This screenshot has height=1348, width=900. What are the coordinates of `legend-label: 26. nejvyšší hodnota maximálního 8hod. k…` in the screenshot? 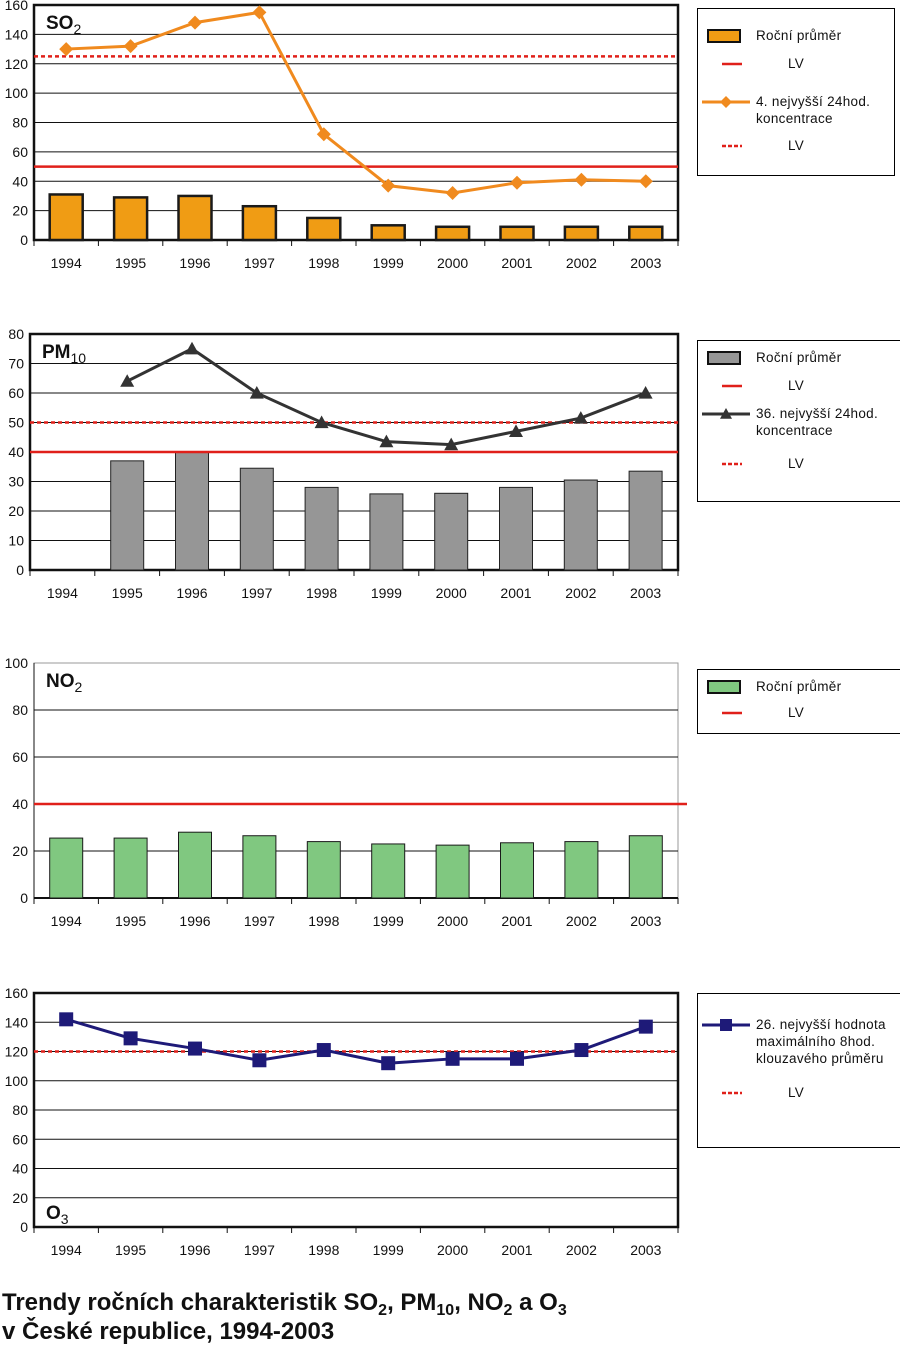 It's located at (821, 1041).